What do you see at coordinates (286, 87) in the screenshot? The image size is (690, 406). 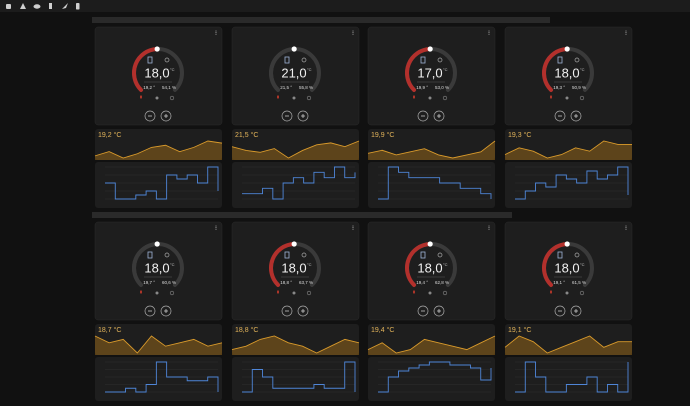 I see `current-temperature: 21,5 °` at bounding box center [286, 87].